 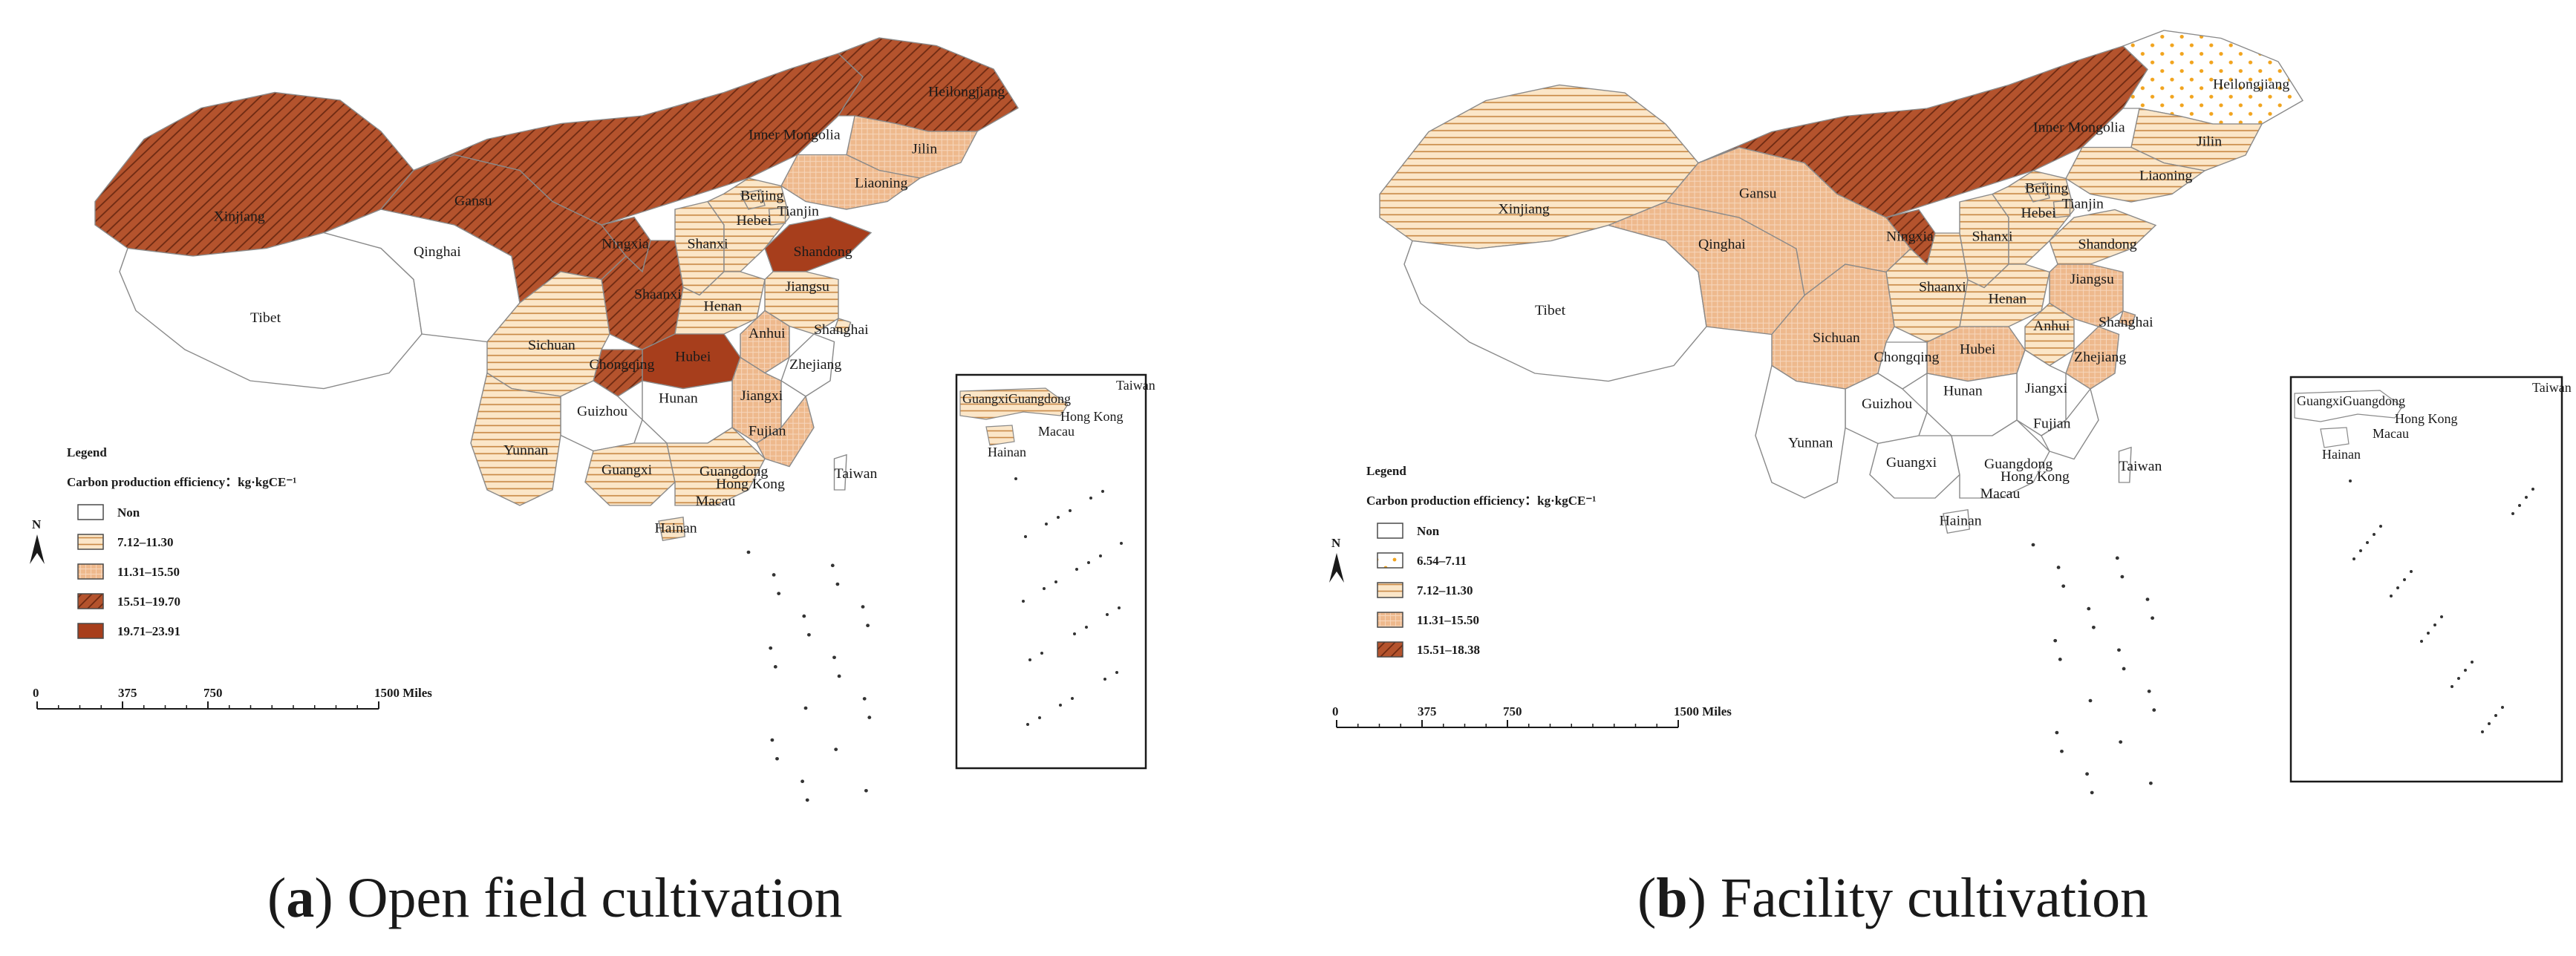 I want to click on legend-item-4: 15.51–18.38, so click(x=1448, y=650).